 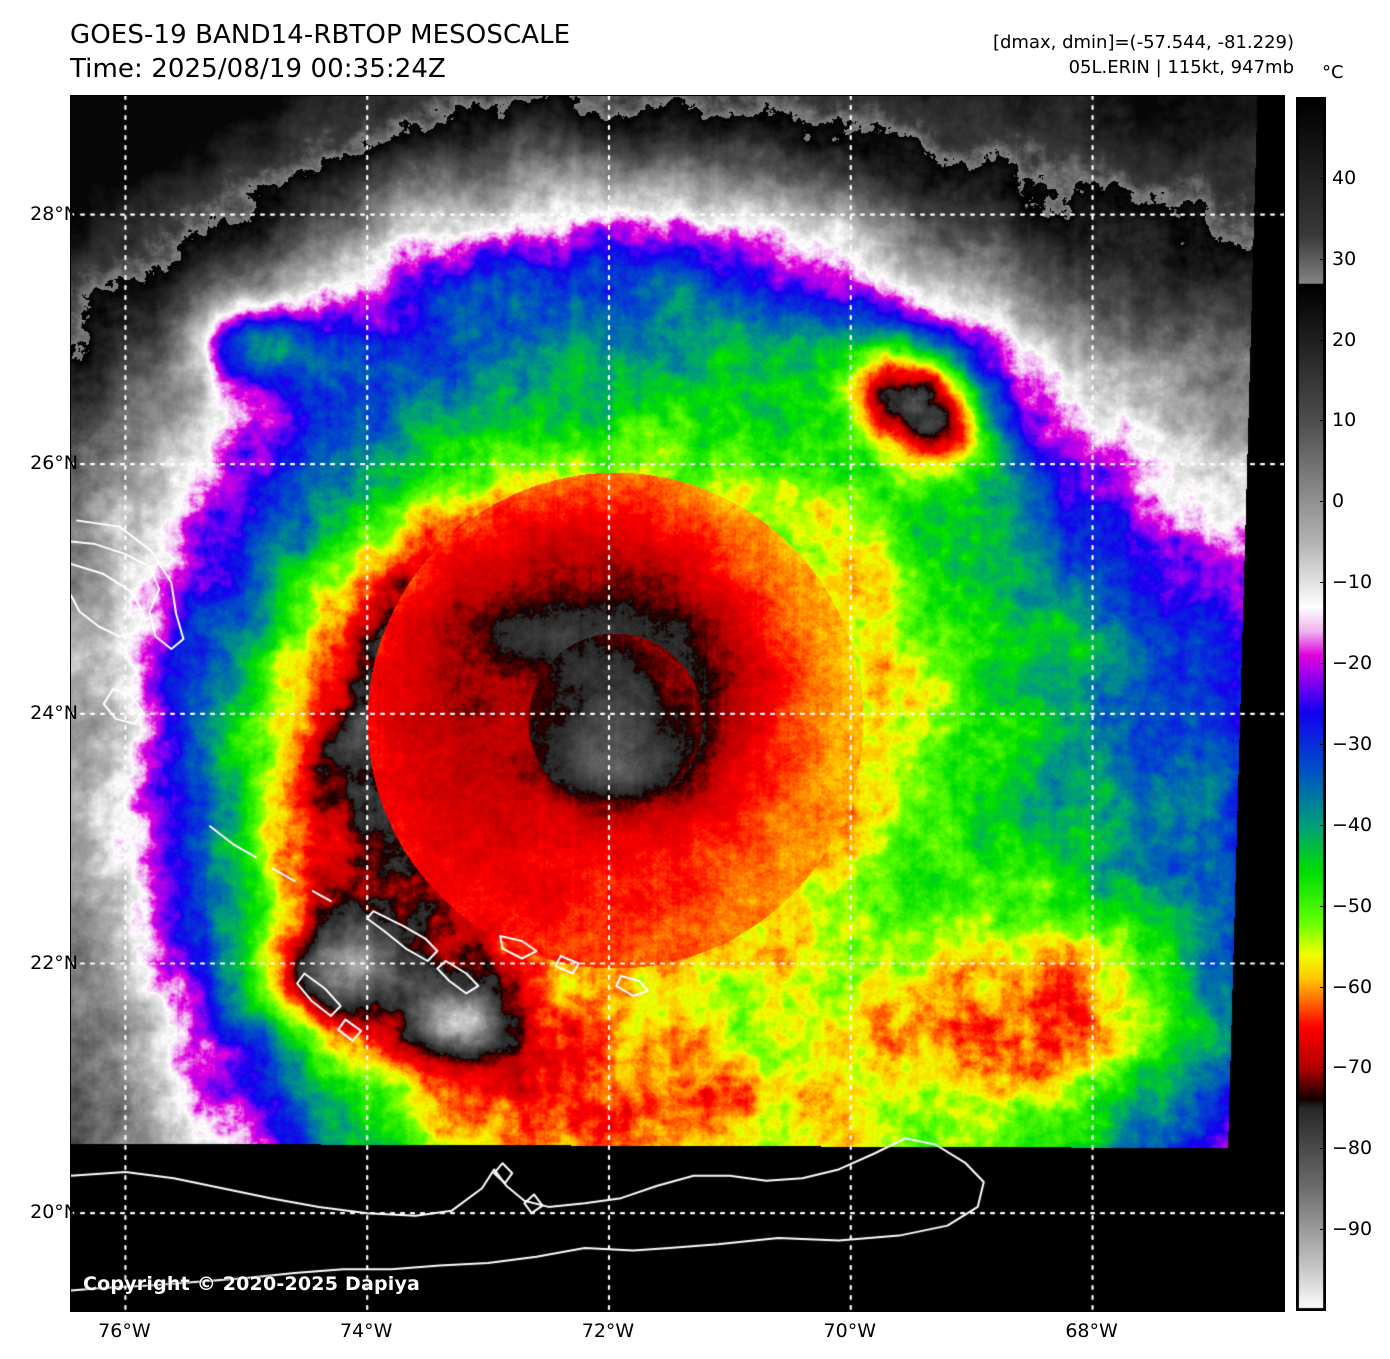 What do you see at coordinates (1181, 67) in the screenshot?
I see `storm-info-label: 05L.ERIN | 115kt, 947mb` at bounding box center [1181, 67].